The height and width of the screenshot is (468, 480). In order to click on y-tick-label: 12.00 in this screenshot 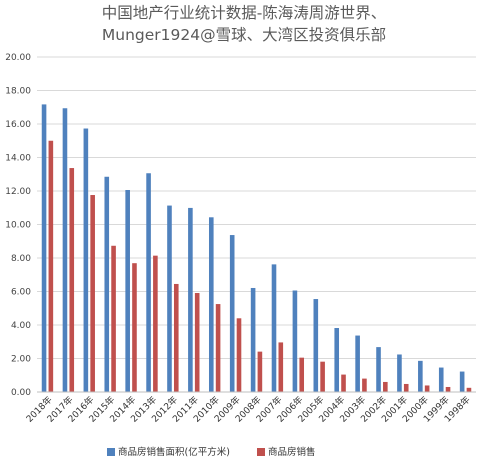, I will do `click(18, 192)`.